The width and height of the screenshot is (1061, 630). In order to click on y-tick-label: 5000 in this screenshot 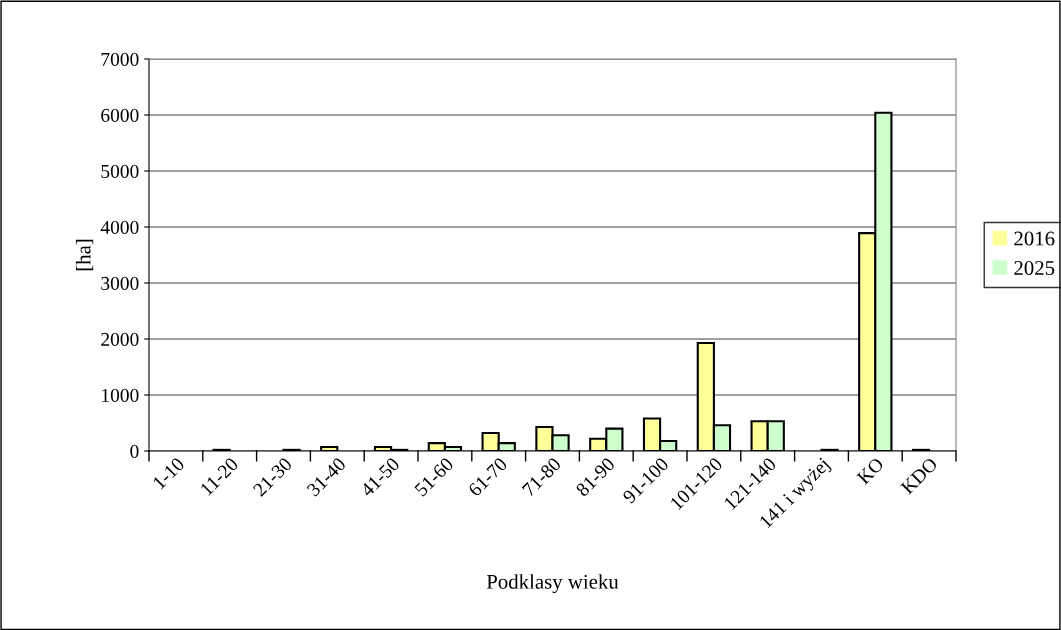, I will do `click(120, 171)`.